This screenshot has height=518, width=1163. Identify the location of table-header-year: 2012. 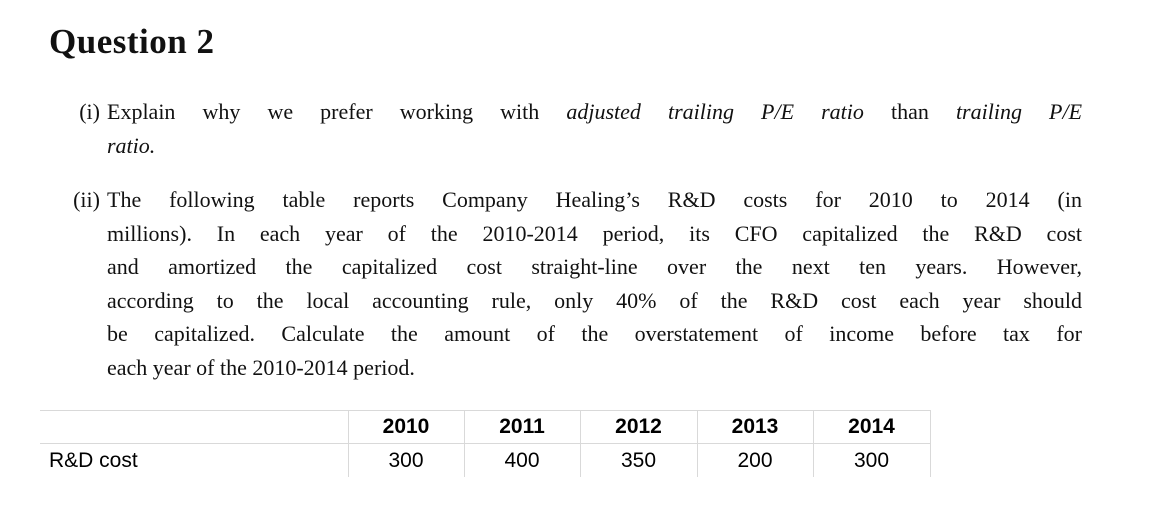
(638, 427).